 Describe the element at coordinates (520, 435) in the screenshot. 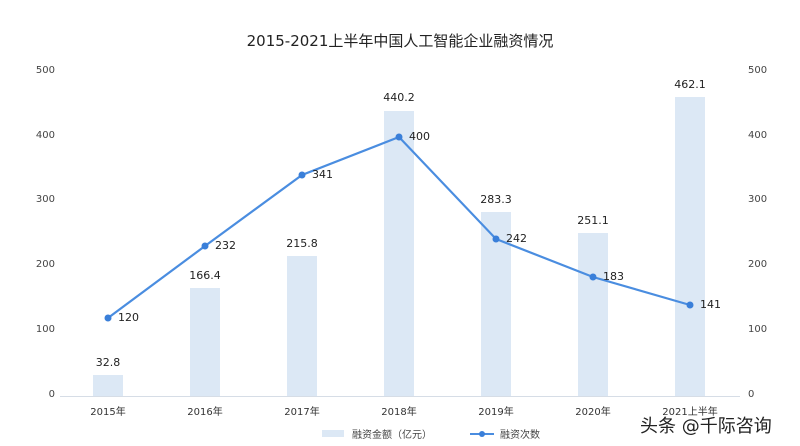

I see `legend-label: 融资次数` at that location.